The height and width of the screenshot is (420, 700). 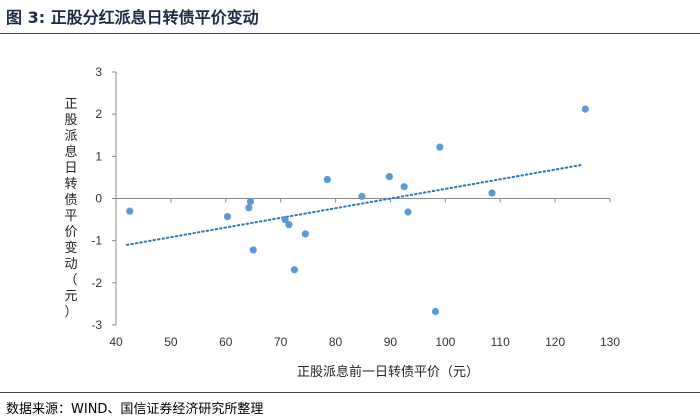 What do you see at coordinates (336, 342) in the screenshot?
I see `x-tick-label: 80` at bounding box center [336, 342].